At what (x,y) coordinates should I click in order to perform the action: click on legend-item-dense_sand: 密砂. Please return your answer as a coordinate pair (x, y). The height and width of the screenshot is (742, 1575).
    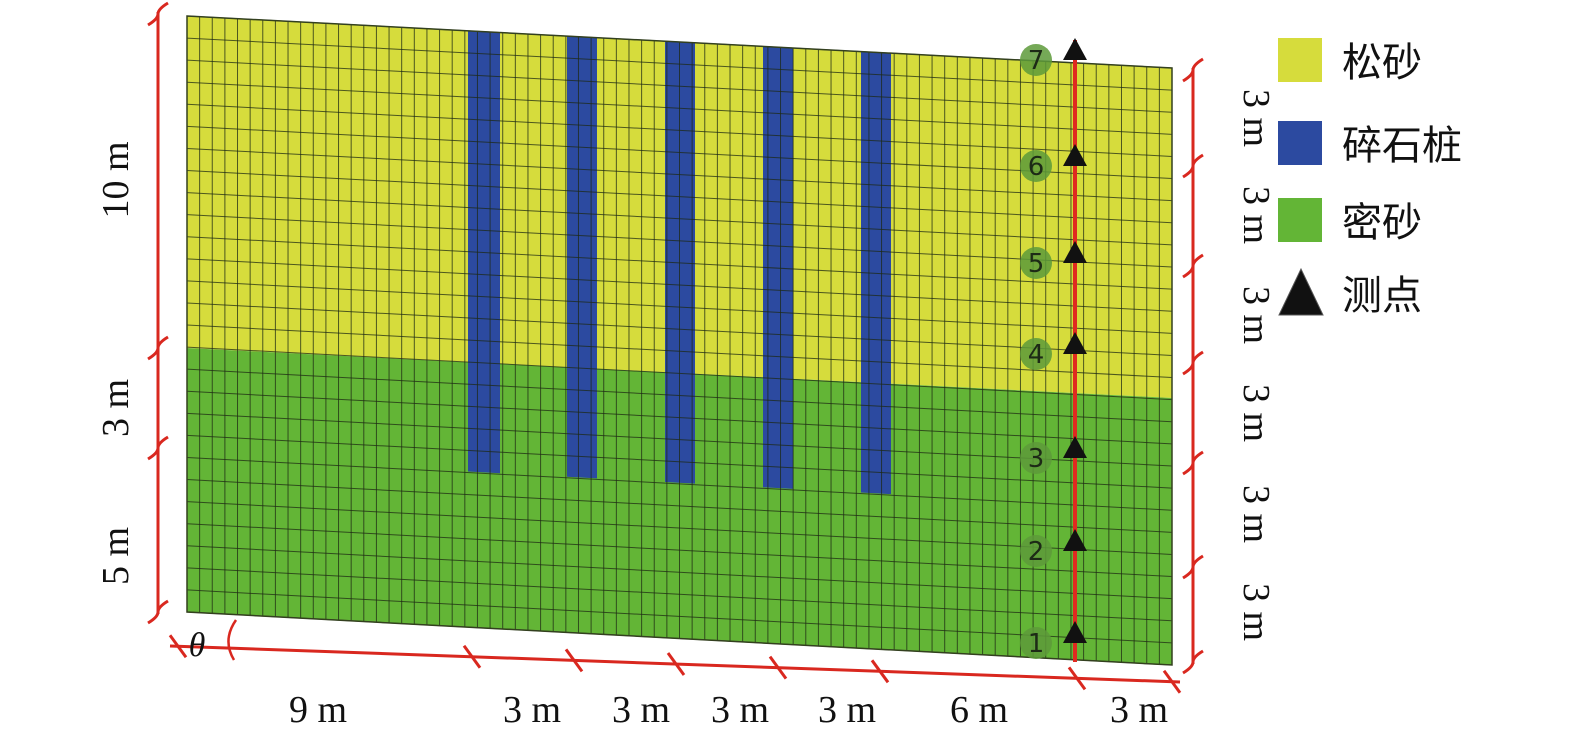
    Looking at the image, I should click on (1350, 222).